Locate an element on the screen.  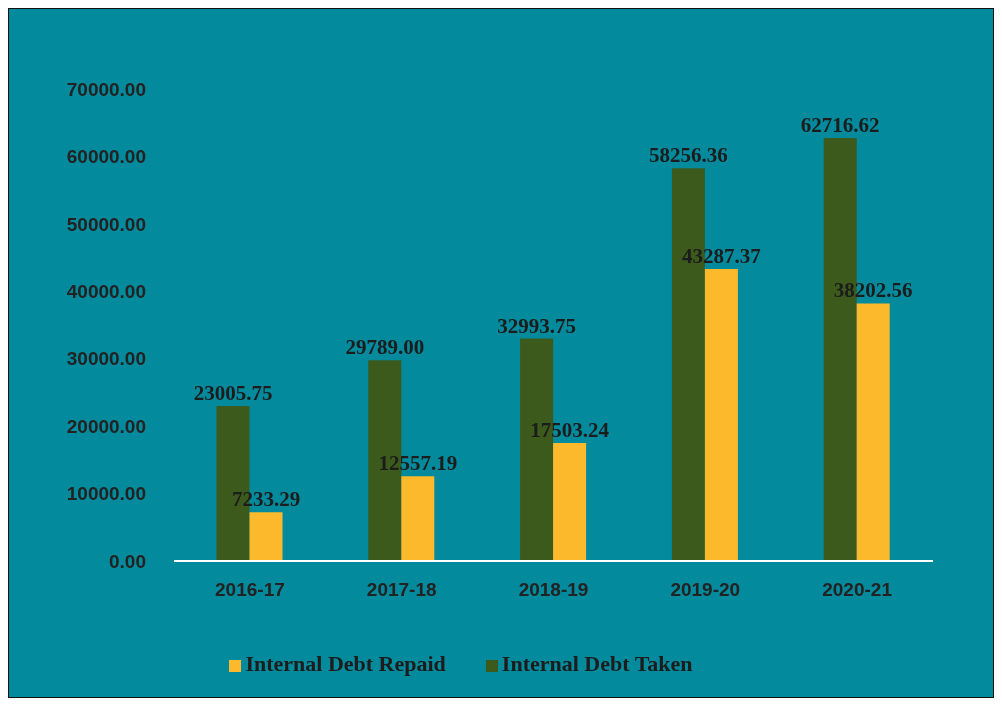
data-label: 23005.75 is located at coordinates (233, 392).